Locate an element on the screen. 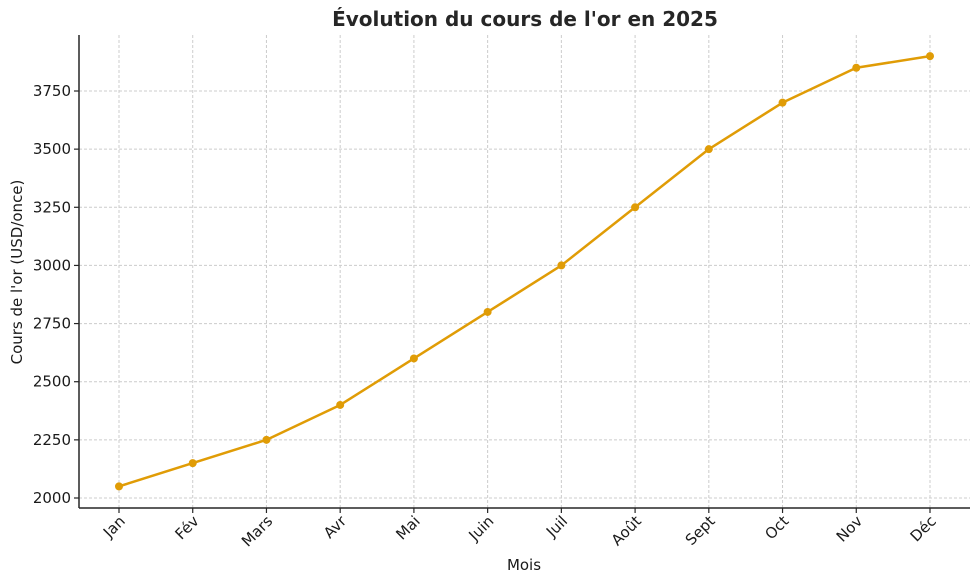 This screenshot has width=980, height=584. x-axis-label: Mois is located at coordinates (524, 565).